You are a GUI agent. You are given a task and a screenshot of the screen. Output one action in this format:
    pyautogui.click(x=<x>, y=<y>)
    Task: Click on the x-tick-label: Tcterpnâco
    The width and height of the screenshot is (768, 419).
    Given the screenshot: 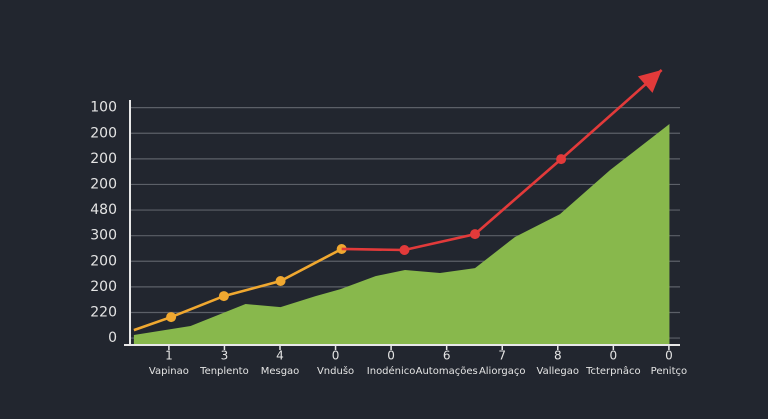 What is the action you would take?
    pyautogui.click(x=613, y=371)
    